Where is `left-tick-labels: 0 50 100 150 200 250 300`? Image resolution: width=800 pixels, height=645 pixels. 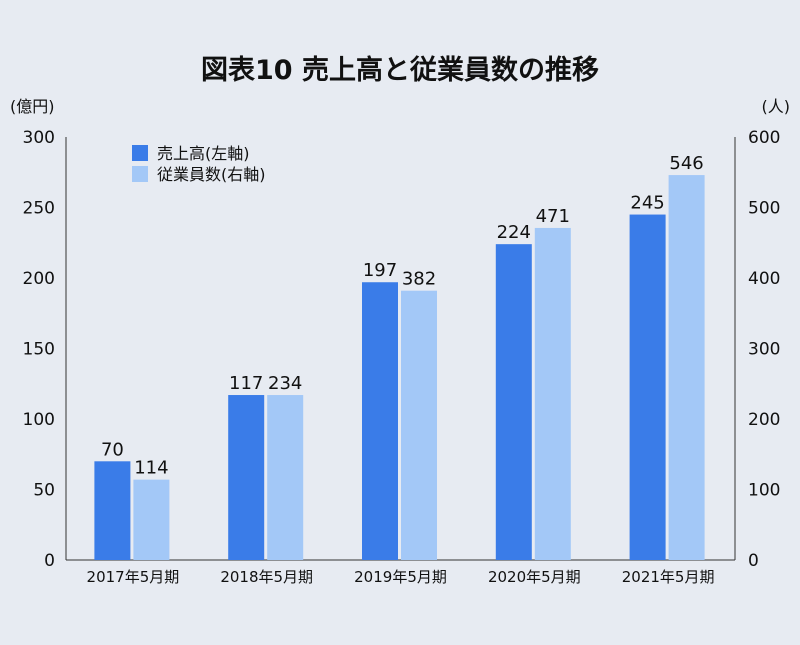 left-tick-labels: 0 50 100 150 200 250 300 is located at coordinates (39, 349).